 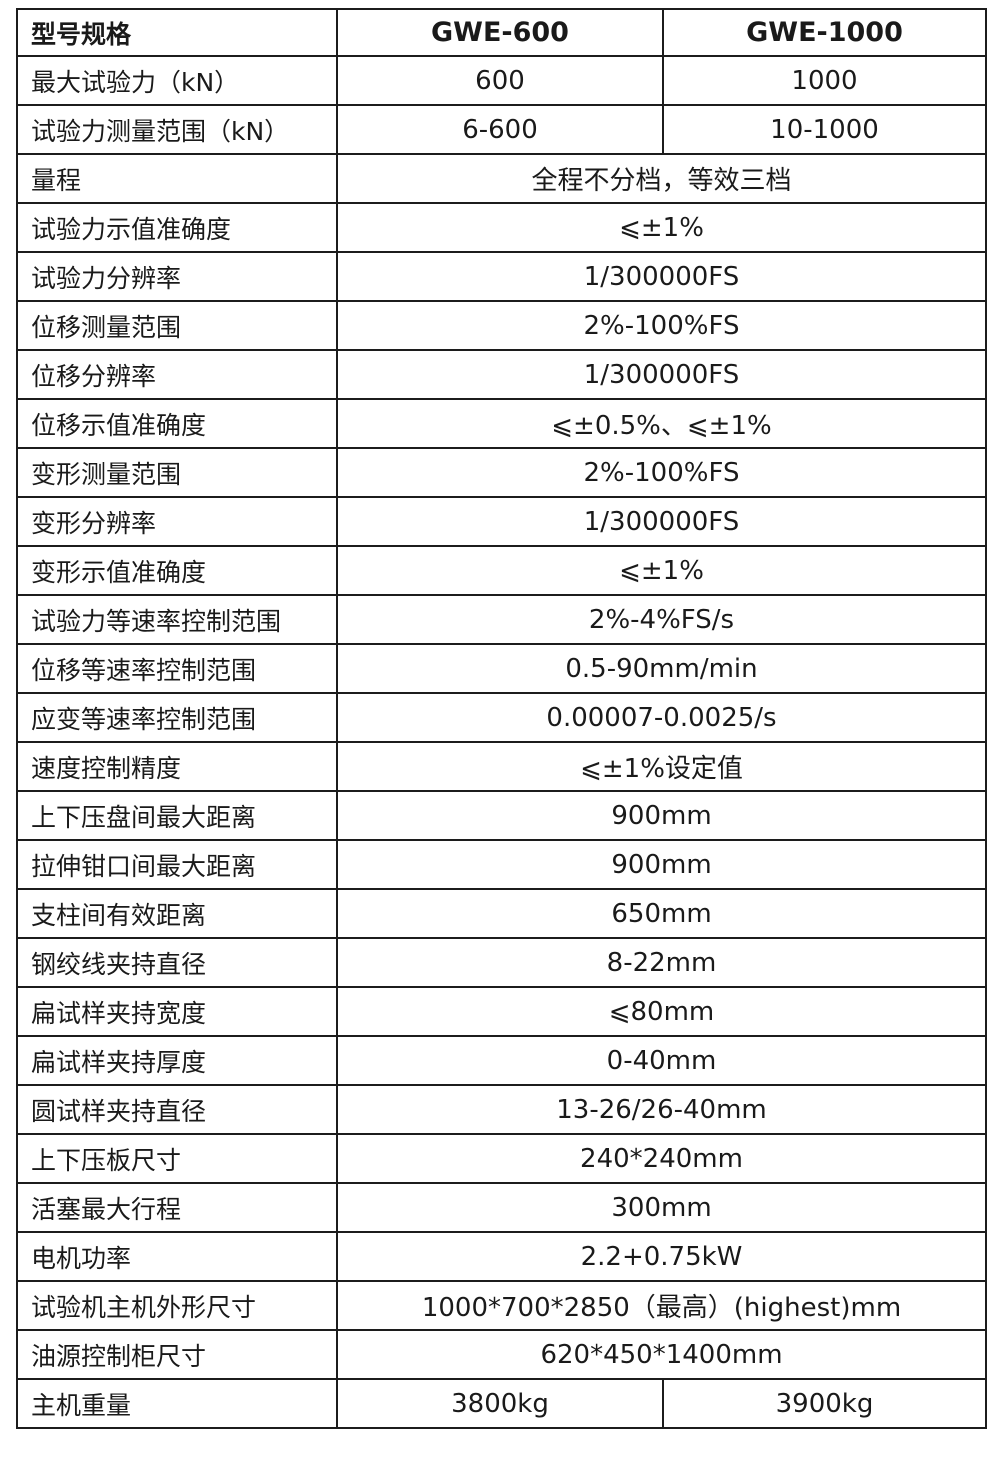 What do you see at coordinates (177, 32) in the screenshot?
I see `spec-header-label: 型号规格` at bounding box center [177, 32].